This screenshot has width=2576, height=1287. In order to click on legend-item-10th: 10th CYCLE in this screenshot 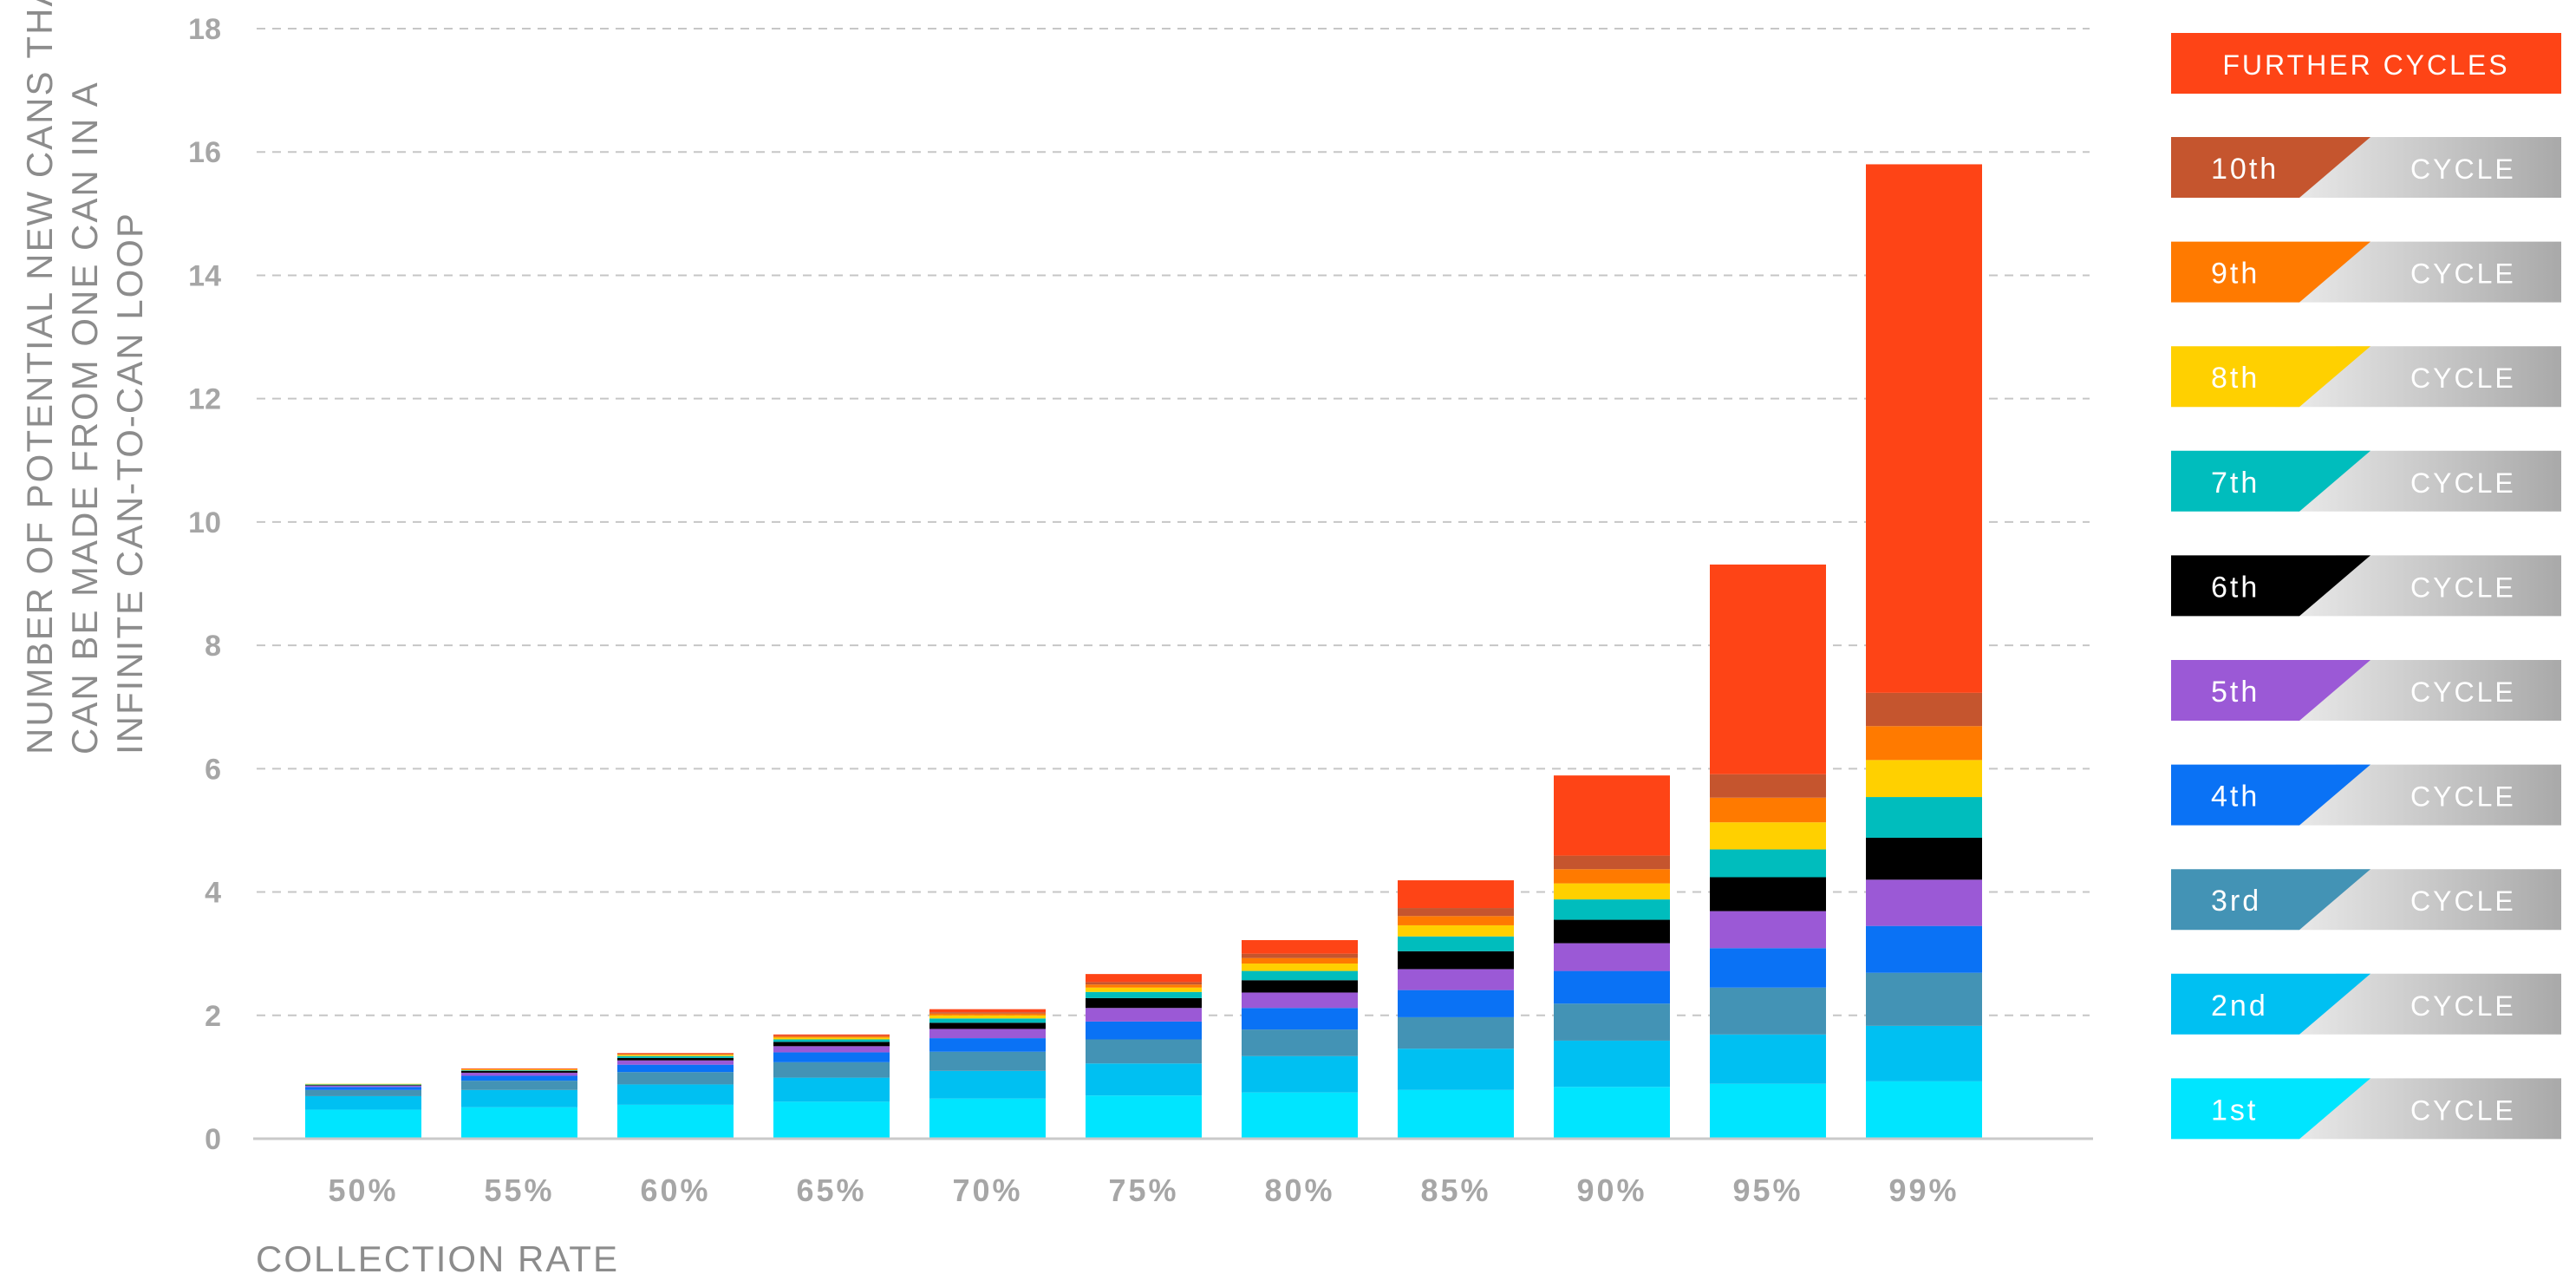, I will do `click(2366, 167)`.